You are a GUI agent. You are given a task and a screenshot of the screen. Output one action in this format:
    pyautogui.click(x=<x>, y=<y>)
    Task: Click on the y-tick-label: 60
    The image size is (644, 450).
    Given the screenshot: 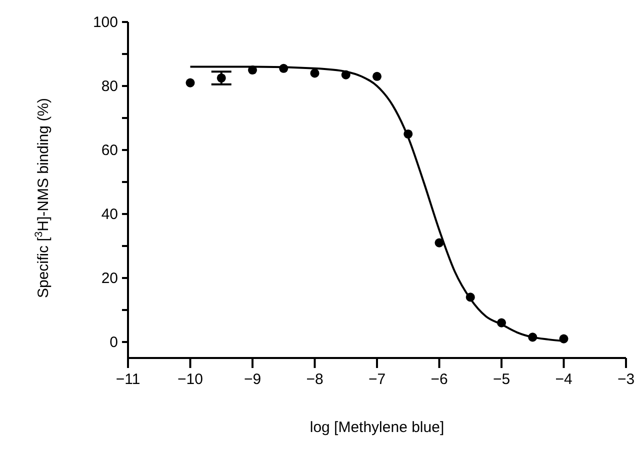 What is the action you would take?
    pyautogui.click(x=109, y=150)
    